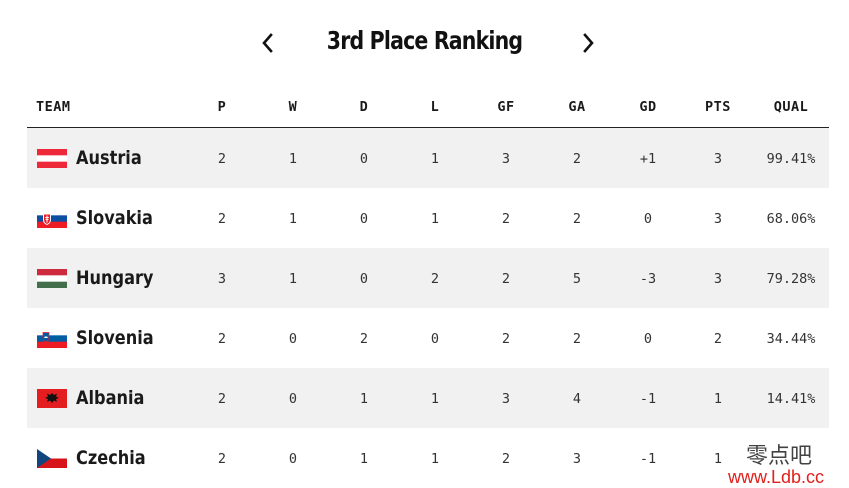 The image size is (849, 488). I want to click on qualification-value: 68.06%, so click(791, 219).